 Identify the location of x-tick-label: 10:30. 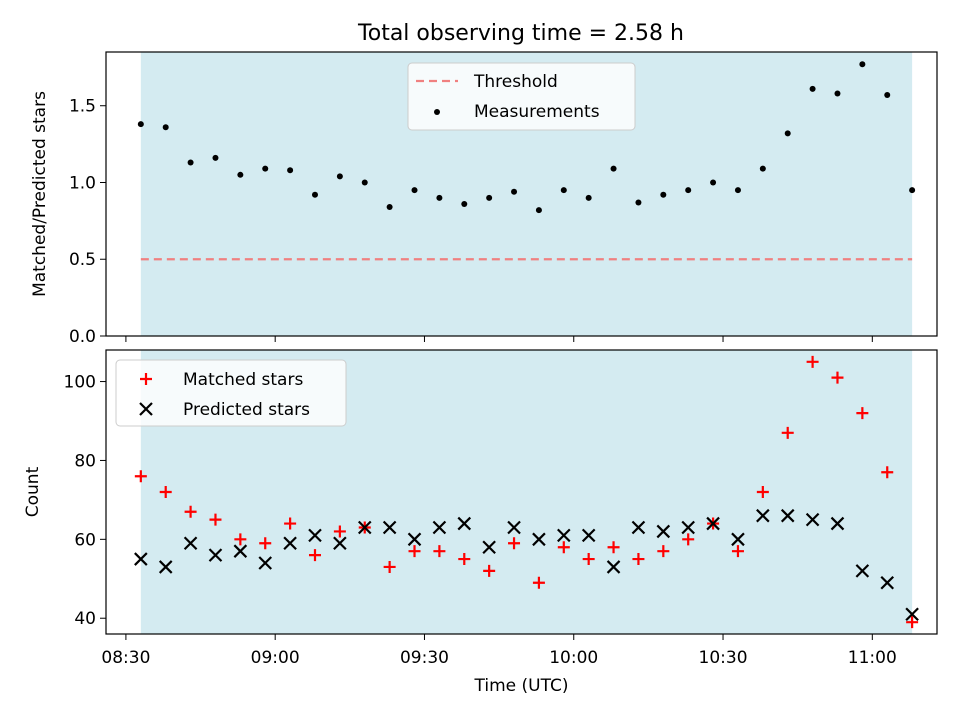
(723, 658).